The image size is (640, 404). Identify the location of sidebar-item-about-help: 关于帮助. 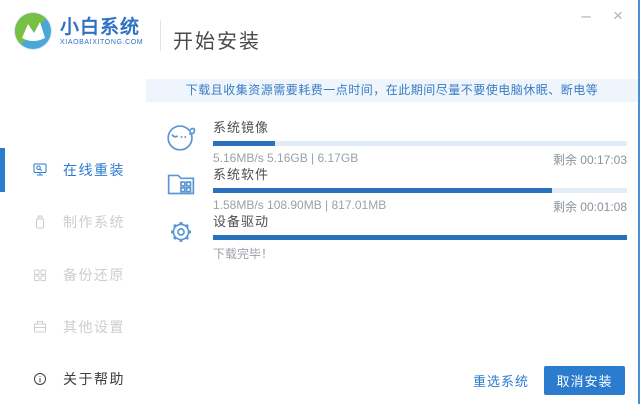
(70, 379).